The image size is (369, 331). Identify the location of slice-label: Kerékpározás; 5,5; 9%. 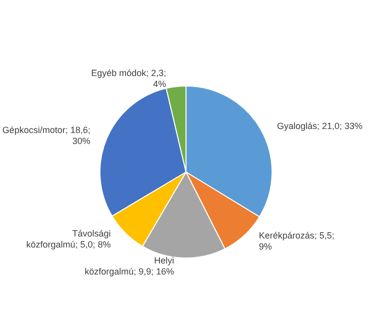
(296, 241).